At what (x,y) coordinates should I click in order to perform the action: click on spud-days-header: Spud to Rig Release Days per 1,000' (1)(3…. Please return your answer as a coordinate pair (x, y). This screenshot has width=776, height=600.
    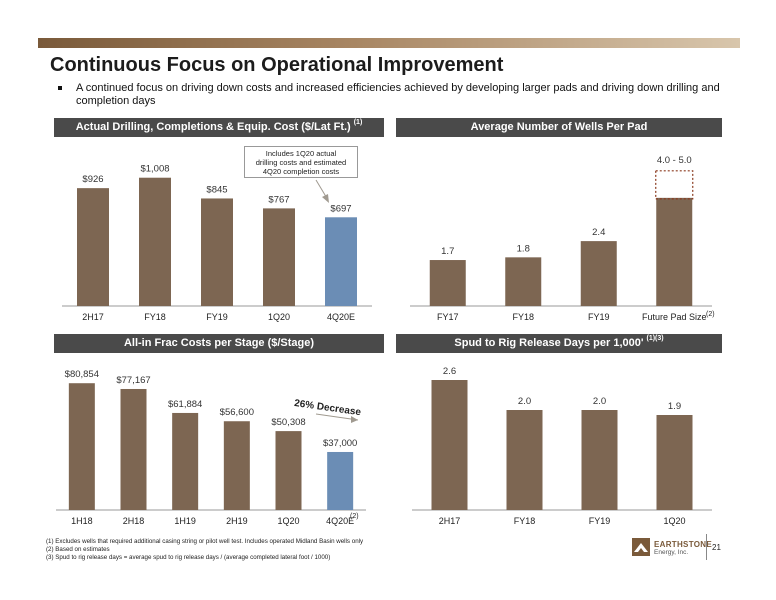
    Looking at the image, I should click on (559, 343).